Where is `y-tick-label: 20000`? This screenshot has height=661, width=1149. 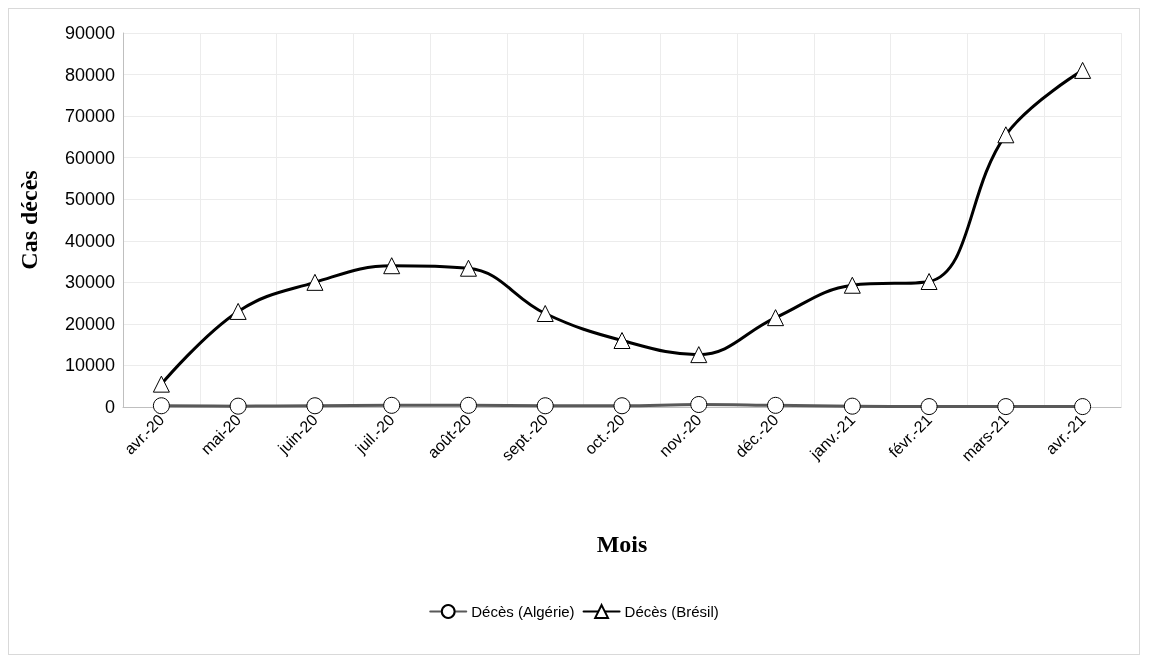
y-tick-label: 20000 is located at coordinates (89, 323).